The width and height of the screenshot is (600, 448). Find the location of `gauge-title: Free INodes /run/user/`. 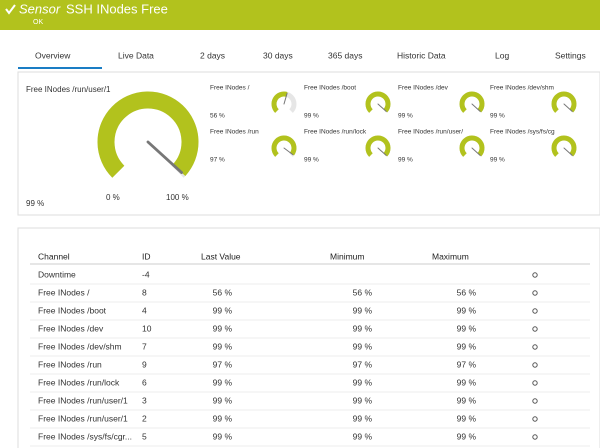

gauge-title: Free INodes /run/user/ is located at coordinates (430, 132).